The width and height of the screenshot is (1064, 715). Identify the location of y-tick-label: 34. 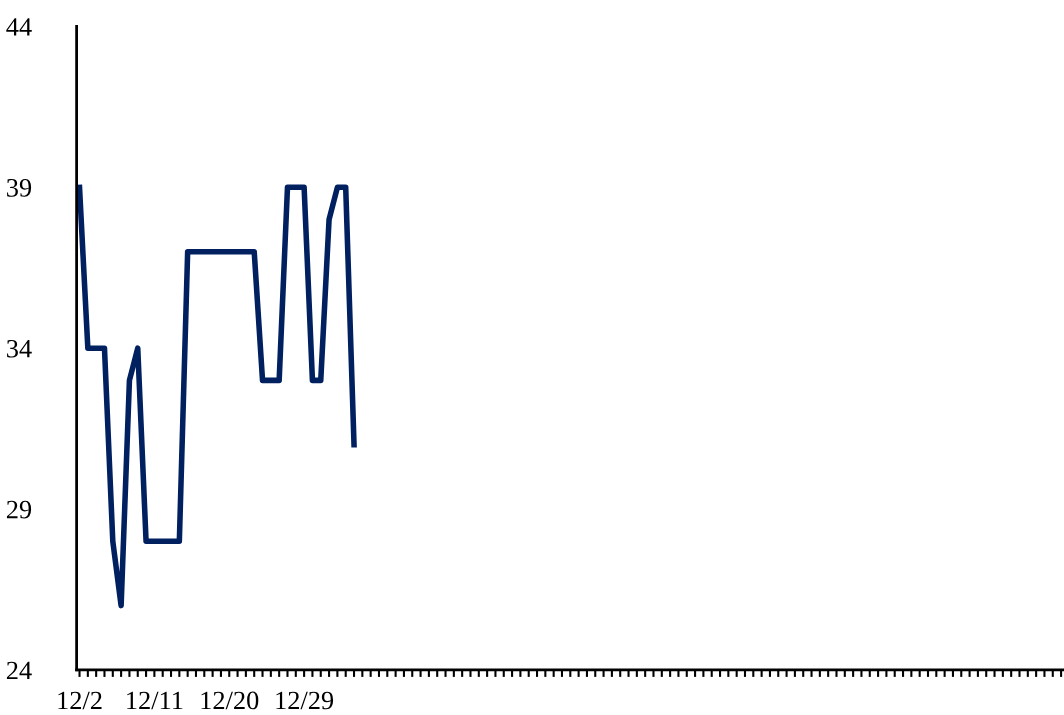
(19, 348).